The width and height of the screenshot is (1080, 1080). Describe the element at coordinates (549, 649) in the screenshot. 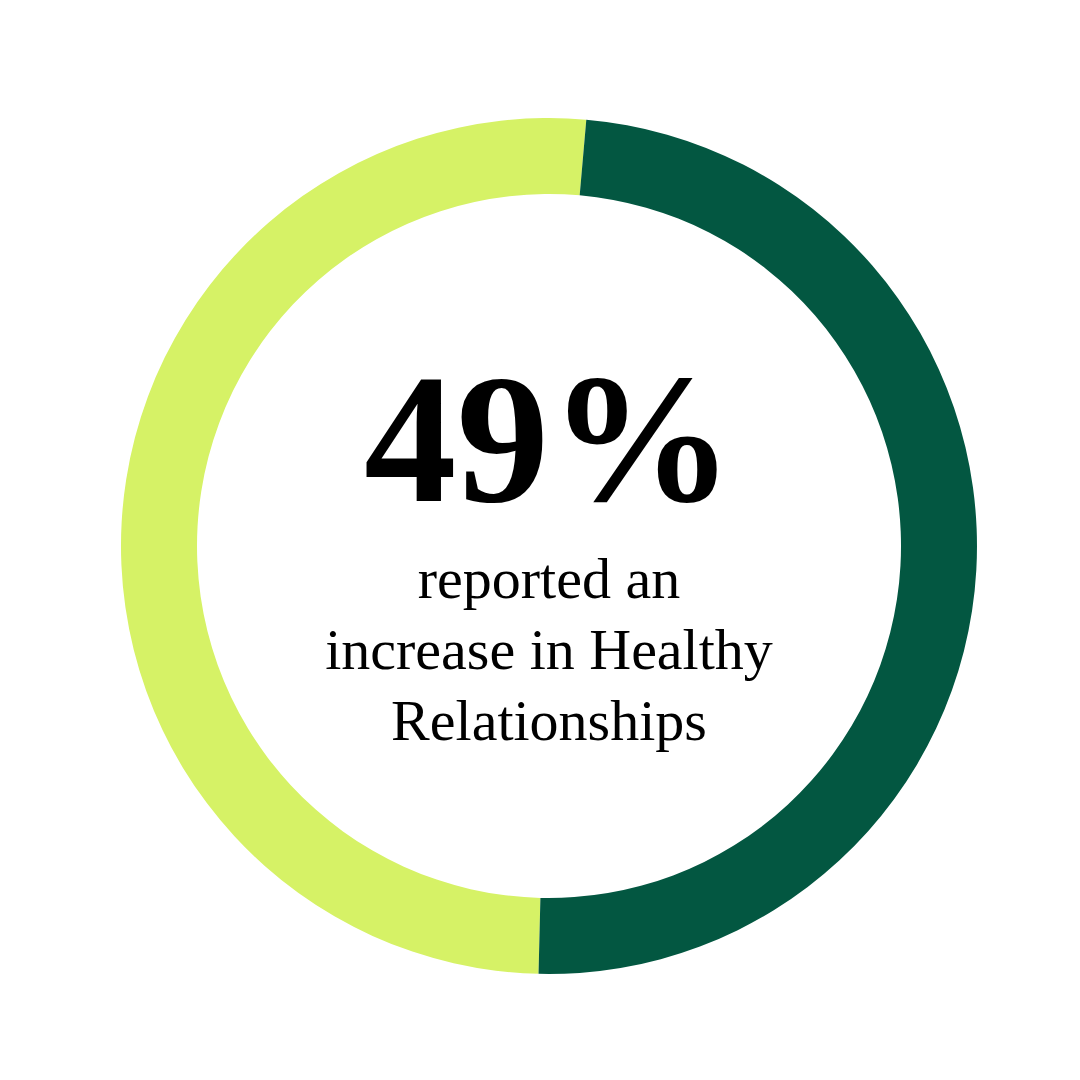

I see `text: reported an increase in Healthy Relationships` at that location.